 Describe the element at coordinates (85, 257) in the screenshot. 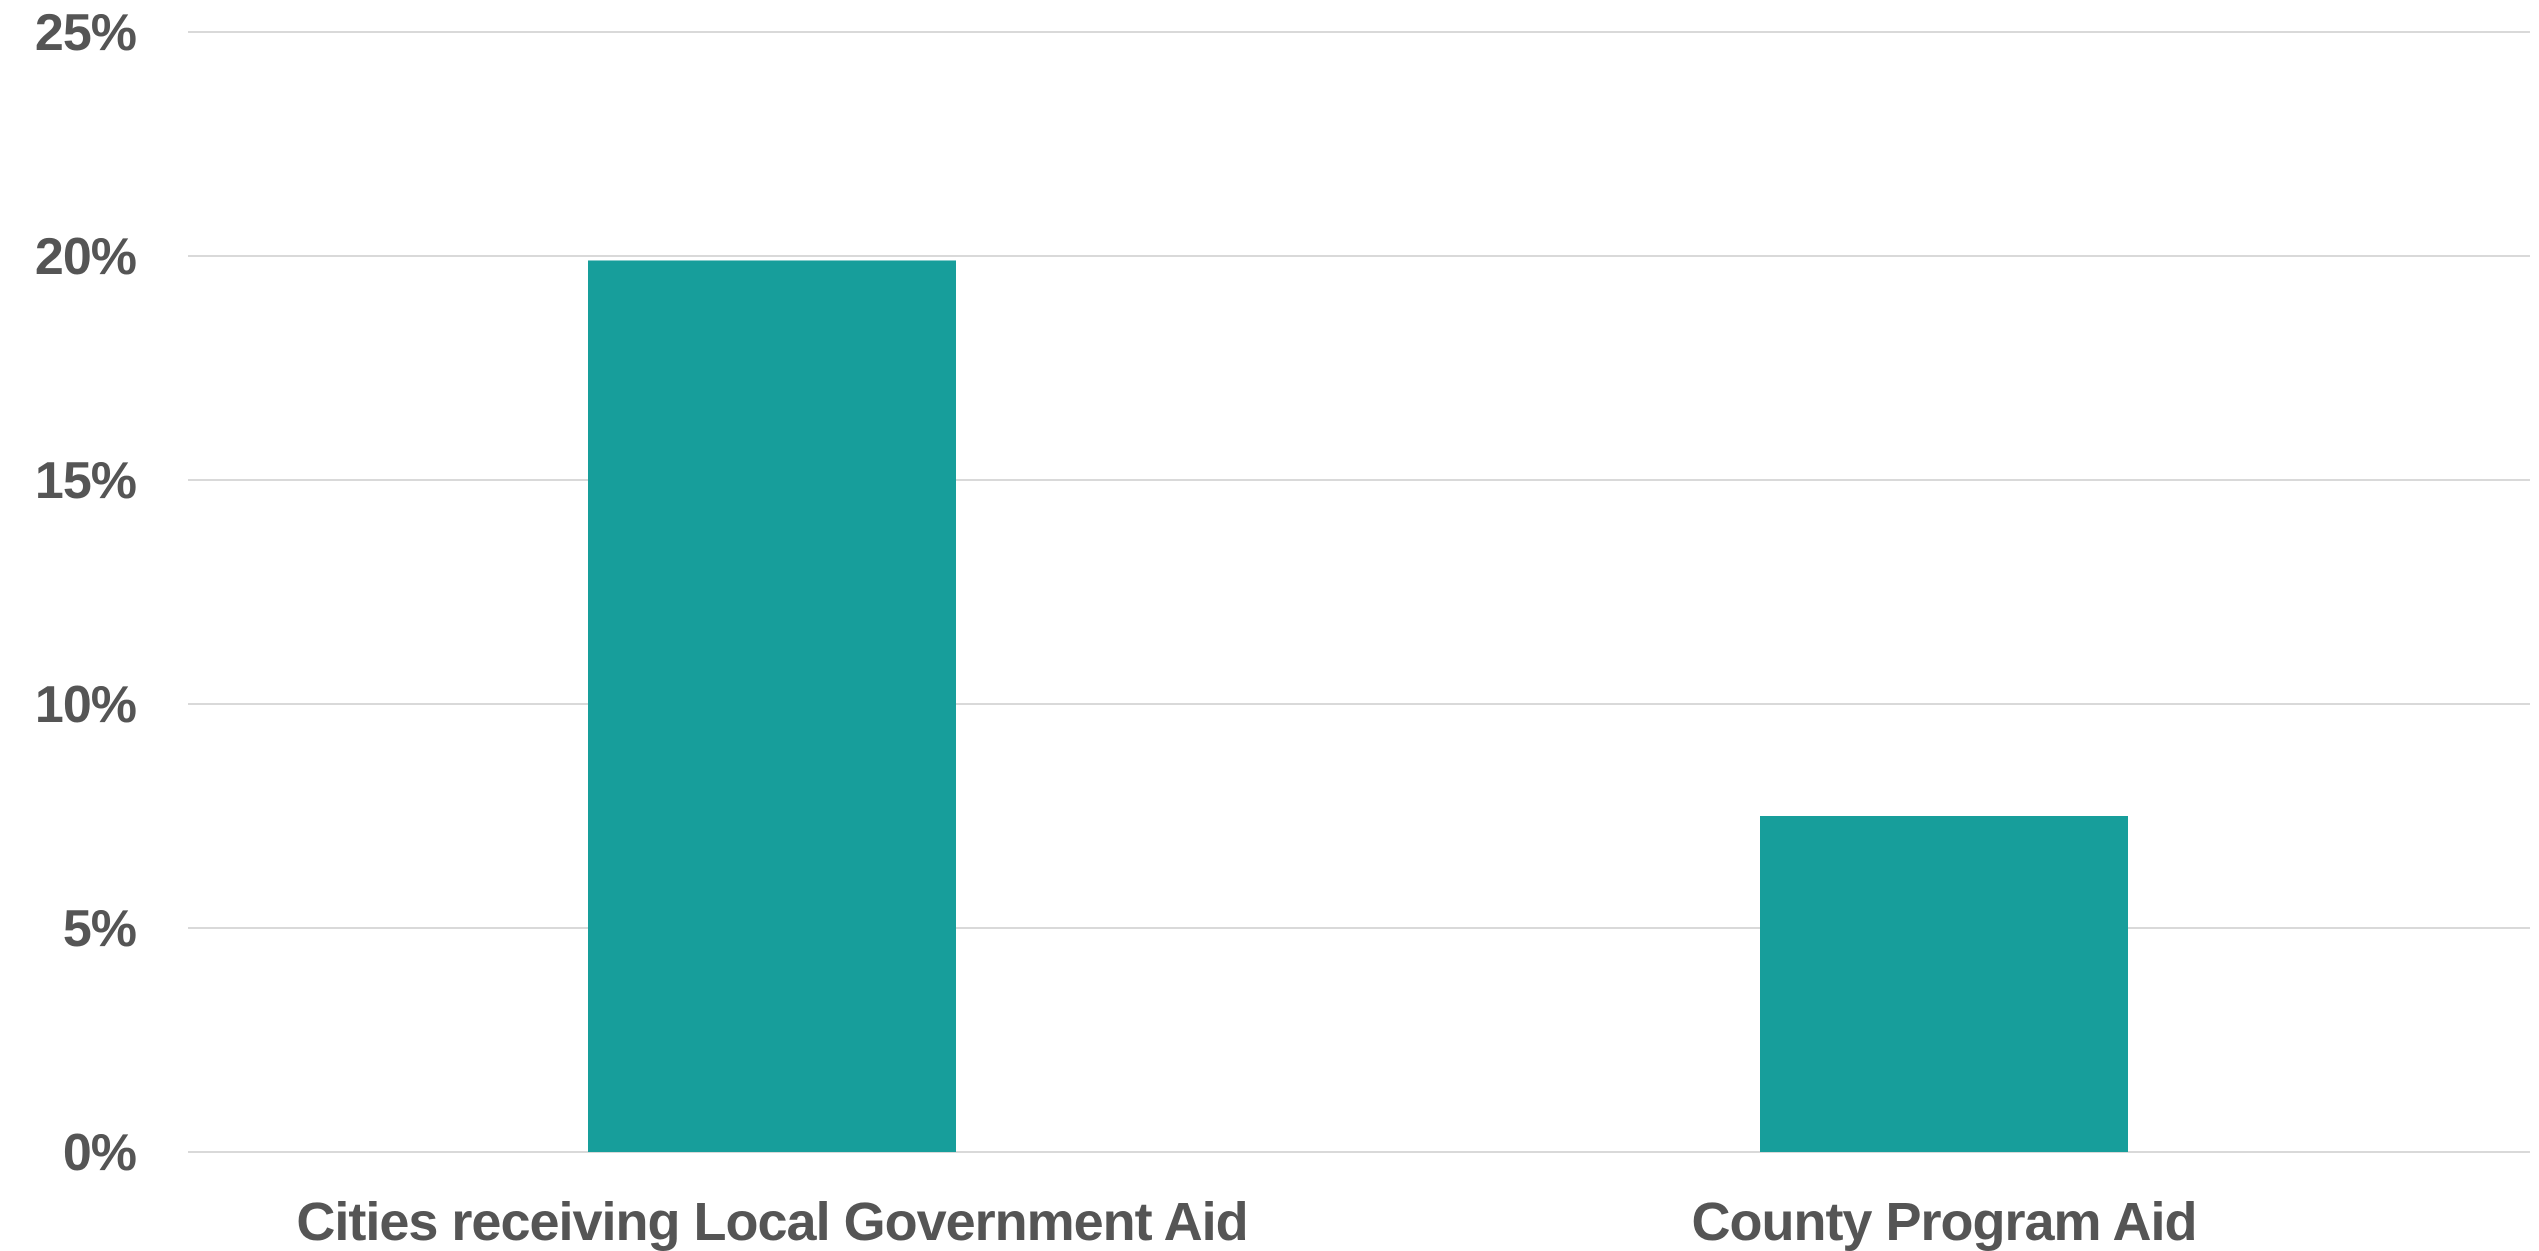

I see `y-tick-label: 20%` at that location.